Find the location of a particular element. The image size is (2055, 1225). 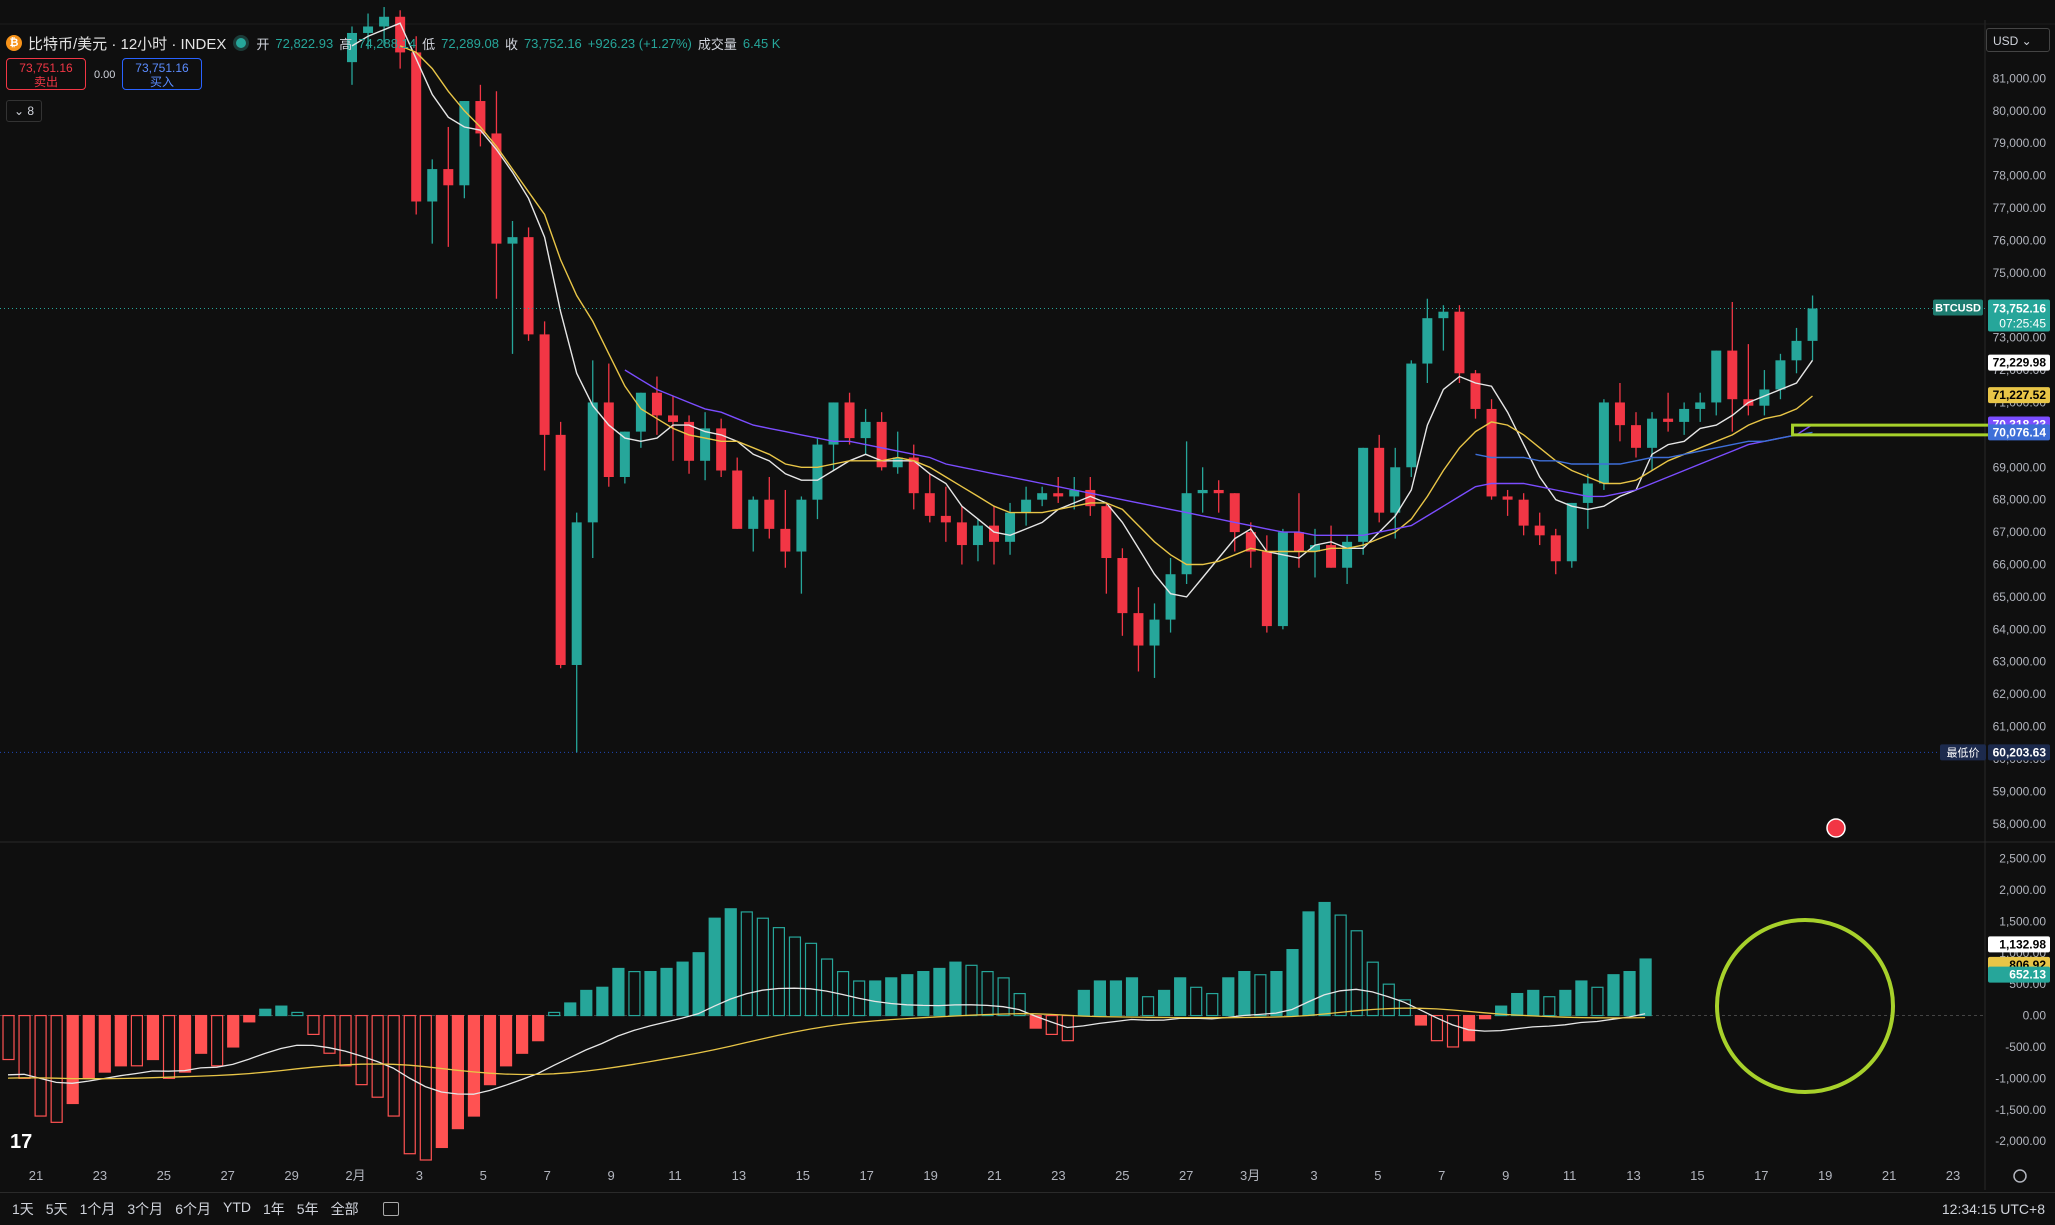

time-tick-27: 17 is located at coordinates (1761, 1175).